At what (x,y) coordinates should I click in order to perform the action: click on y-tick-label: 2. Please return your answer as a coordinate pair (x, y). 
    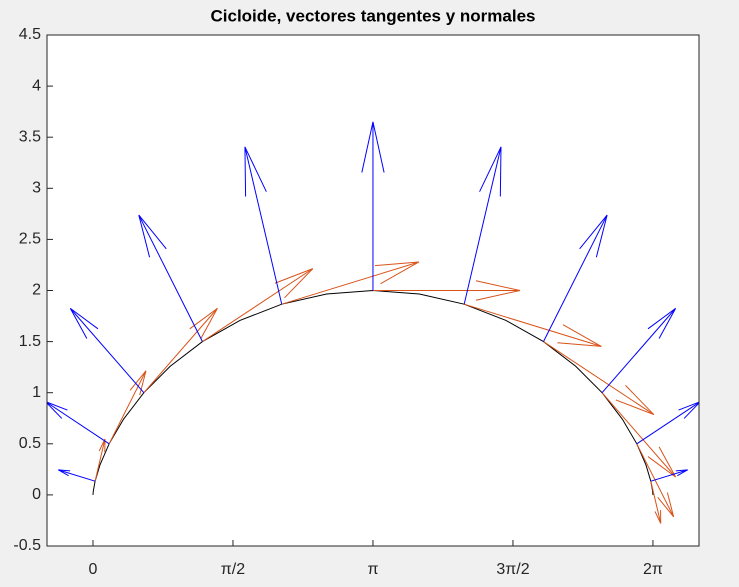
    Looking at the image, I should click on (36, 290).